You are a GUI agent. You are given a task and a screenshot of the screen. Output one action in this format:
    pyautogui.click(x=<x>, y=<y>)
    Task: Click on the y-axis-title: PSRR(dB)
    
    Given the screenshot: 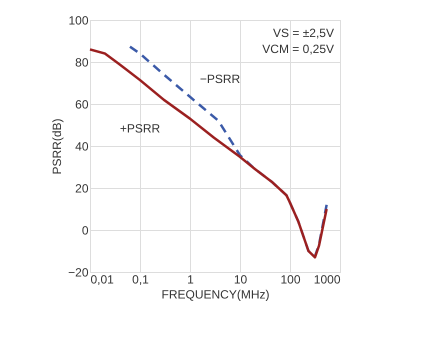 What is the action you would take?
    pyautogui.click(x=57, y=146)
    